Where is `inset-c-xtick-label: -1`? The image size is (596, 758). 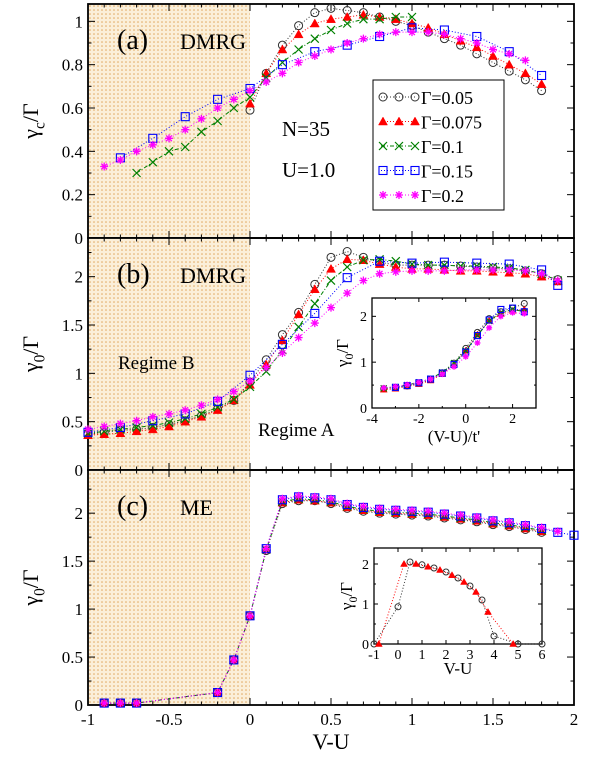 inset-c-xtick-label: -1 is located at coordinates (374, 655).